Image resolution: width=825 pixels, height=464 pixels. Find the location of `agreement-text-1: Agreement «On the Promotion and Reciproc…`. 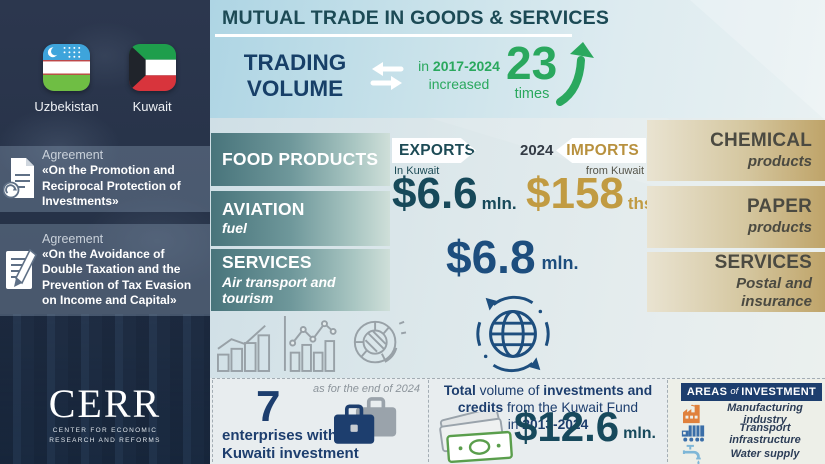

agreement-text-1: Agreement «On the Promotion and Reciproc… is located at coordinates (124, 178).